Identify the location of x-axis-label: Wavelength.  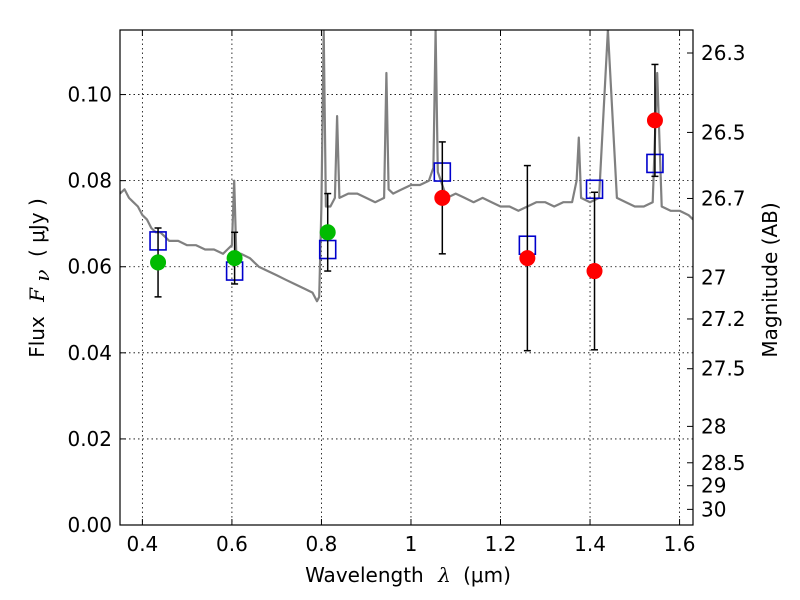
(364, 575).